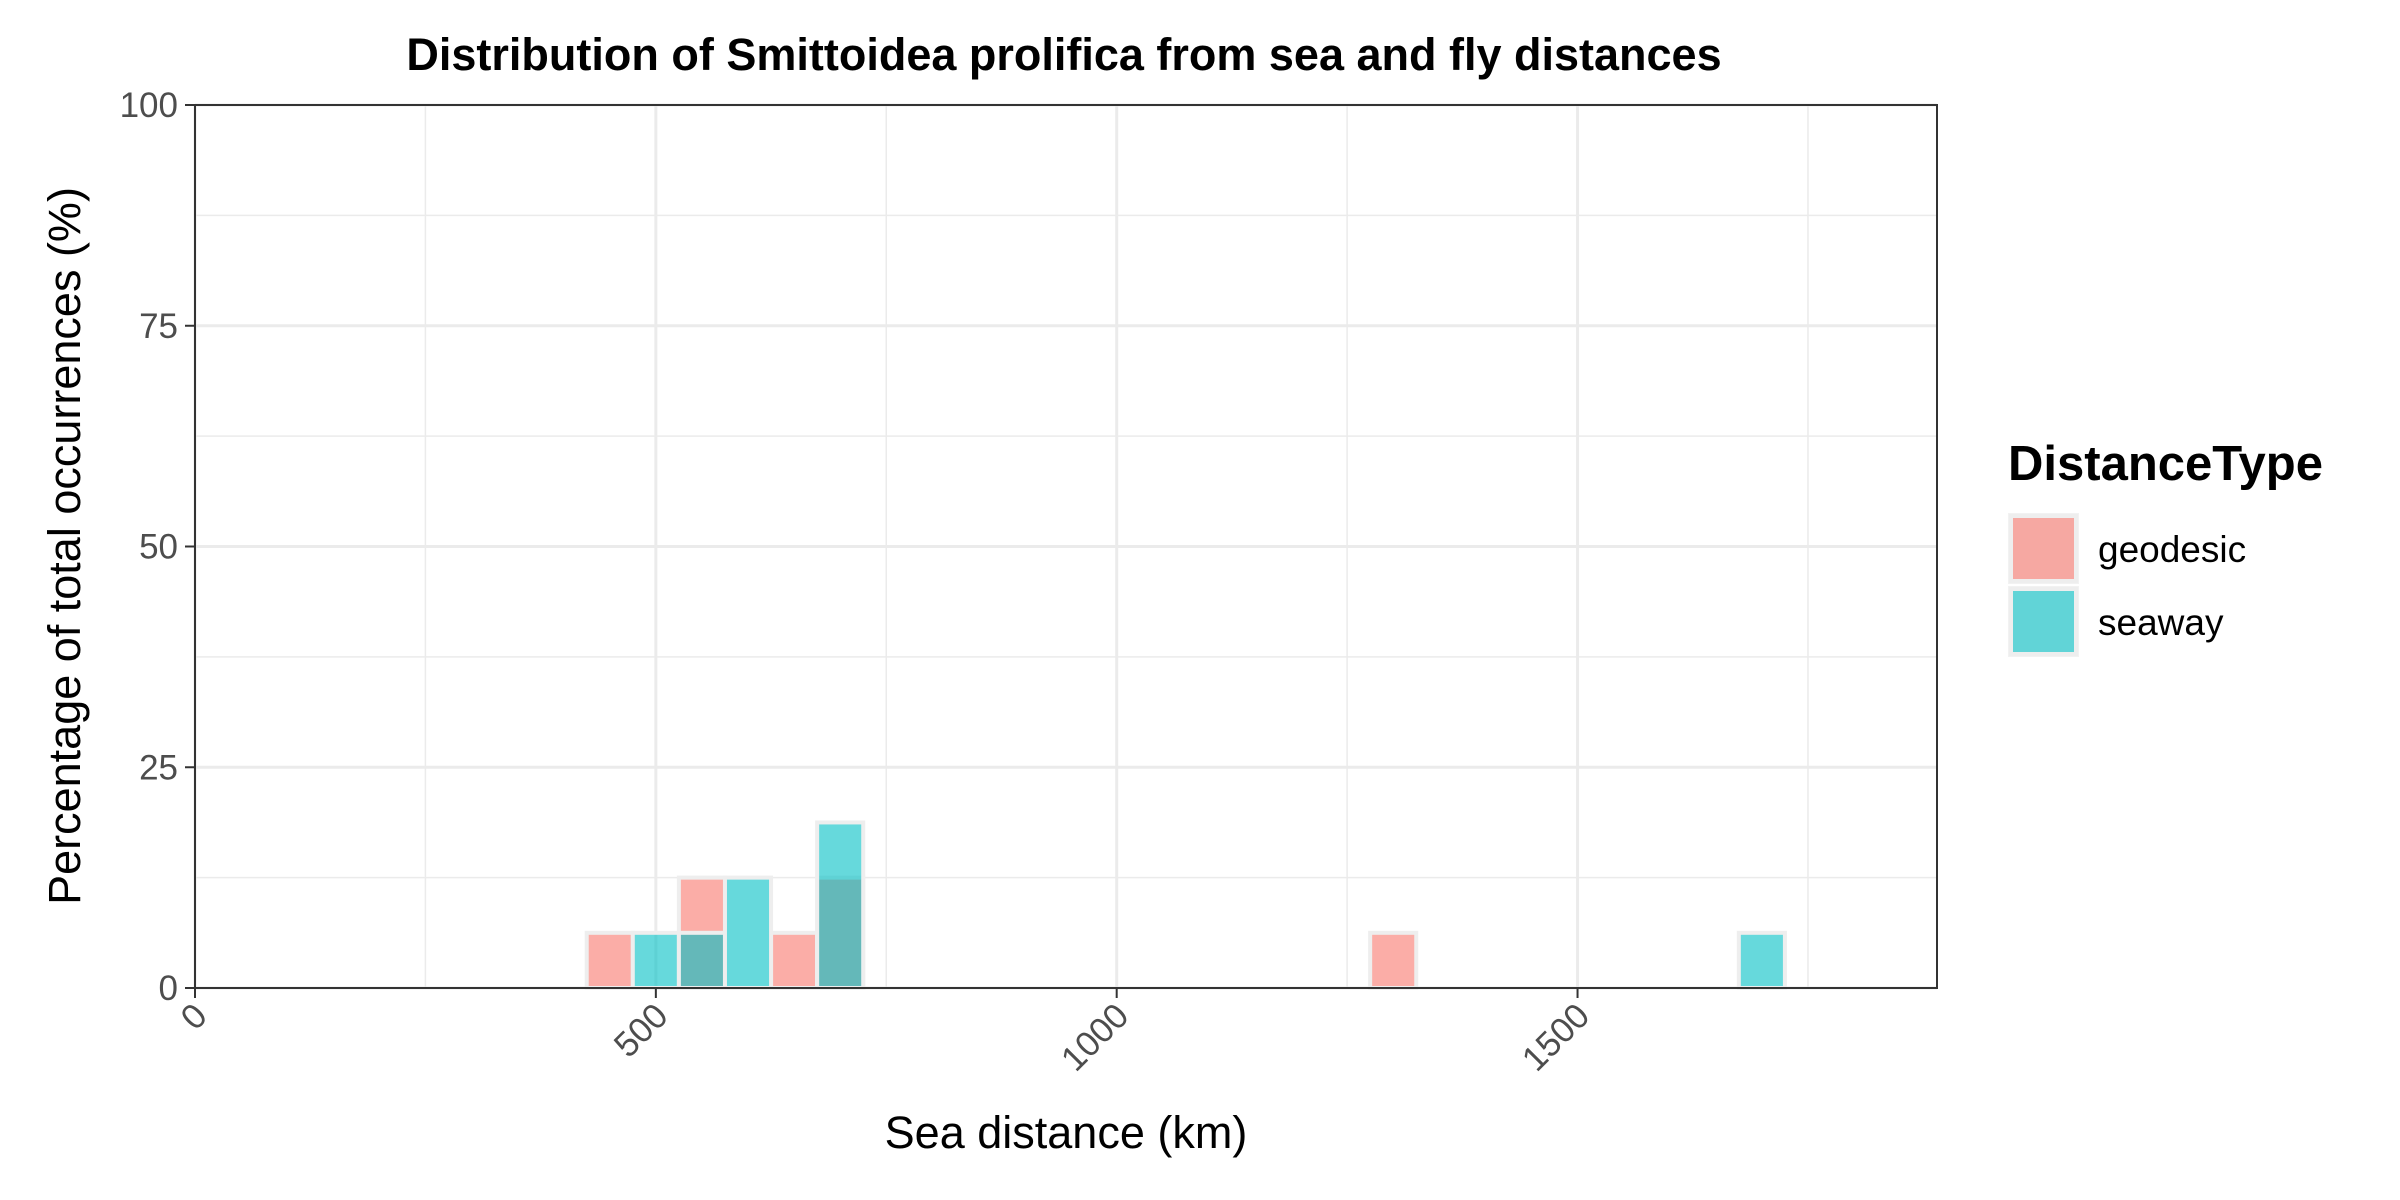 The width and height of the screenshot is (2400, 1200). Describe the element at coordinates (2127, 585) in the screenshot. I see `legend-entries: geodesic seaway` at that location.